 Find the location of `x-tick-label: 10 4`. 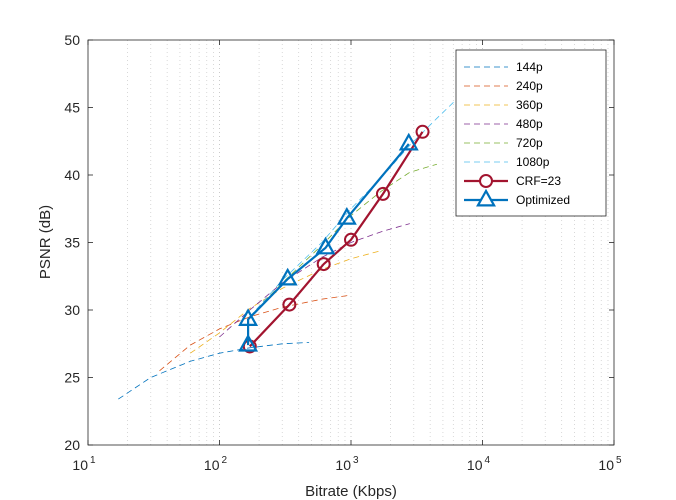

x-tick-label: 10 4 is located at coordinates (479, 464).